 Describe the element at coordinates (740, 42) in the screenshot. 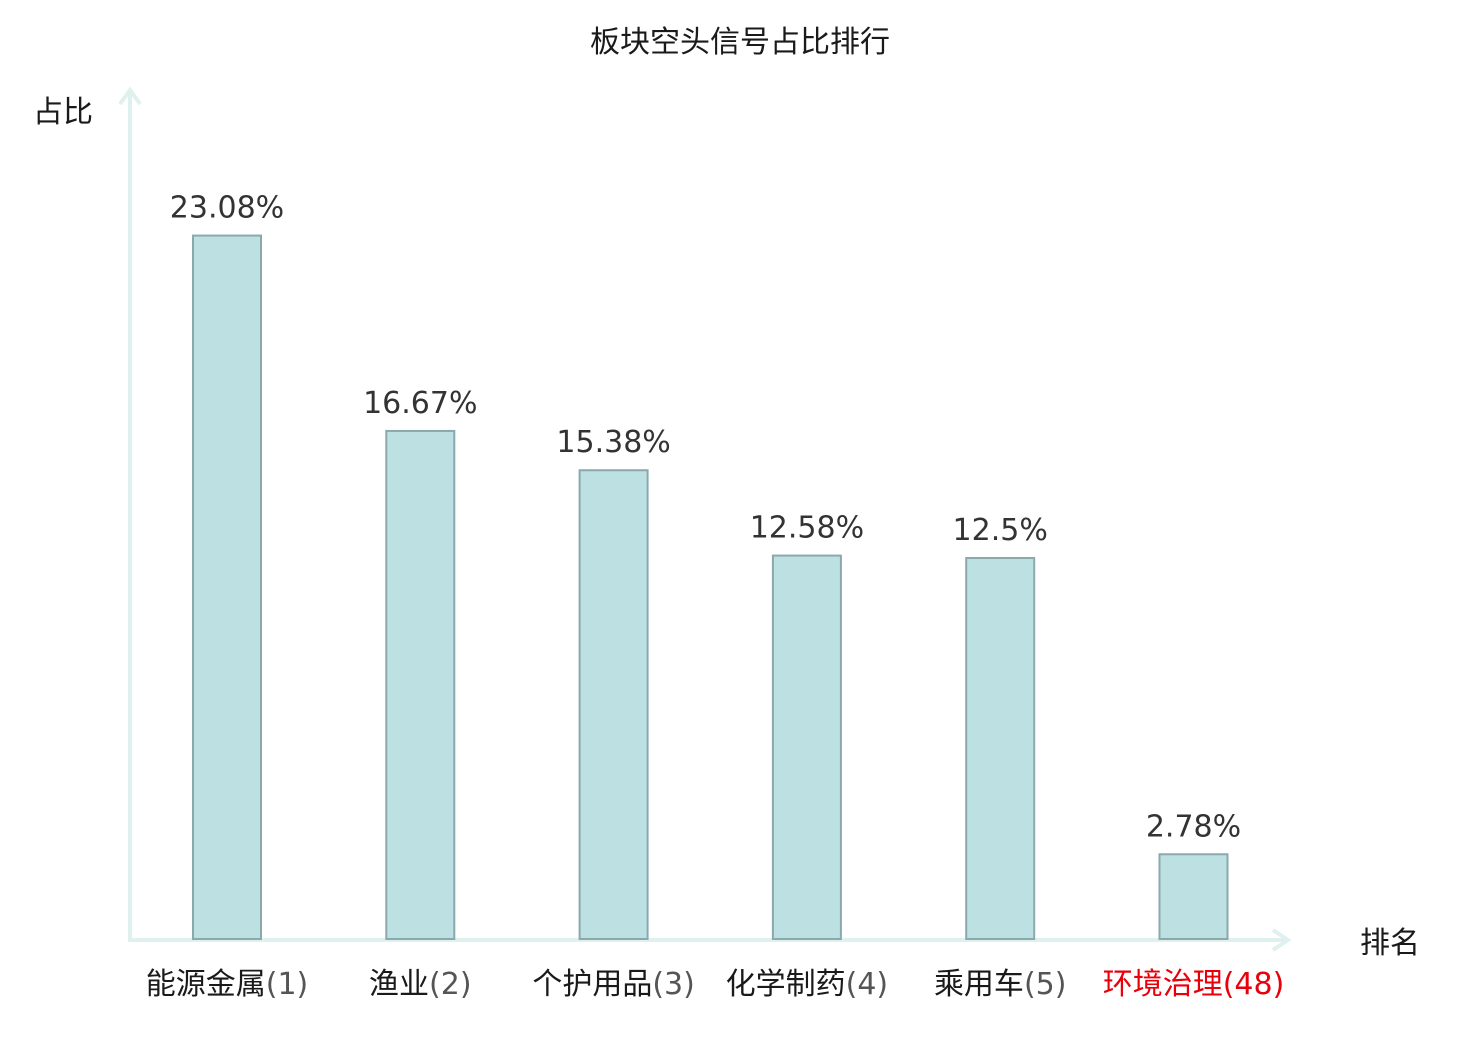

I see `chart-title: 板块空头信号占比排行` at that location.